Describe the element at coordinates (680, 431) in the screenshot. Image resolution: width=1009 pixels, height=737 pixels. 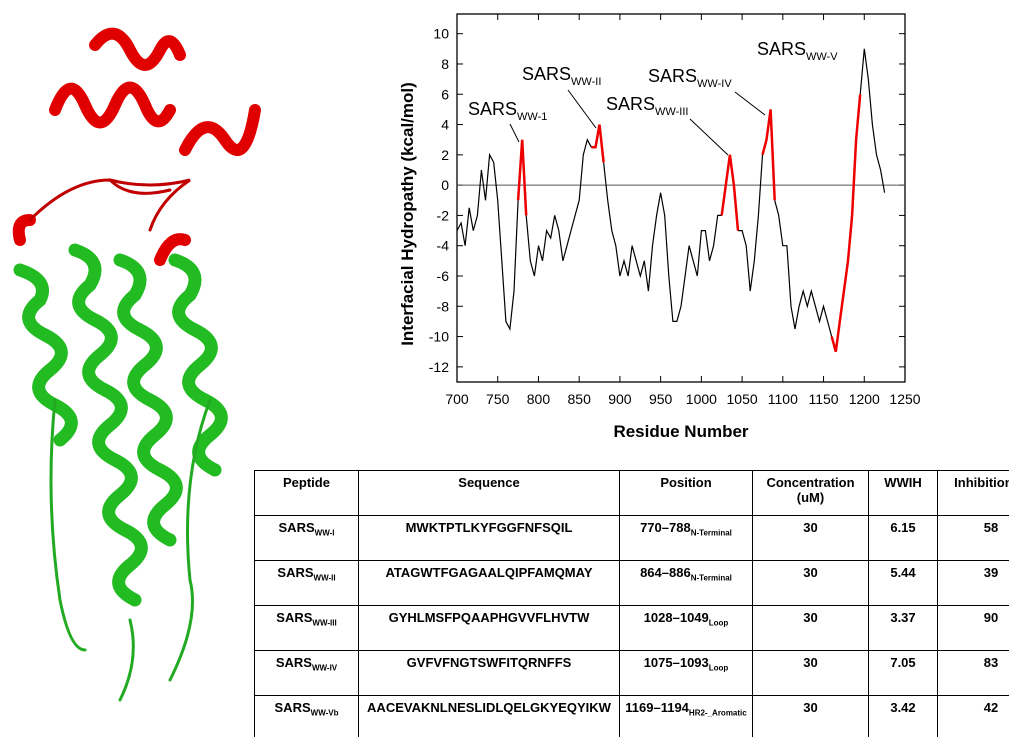
I see `x-axis-label: Residue Number` at that location.